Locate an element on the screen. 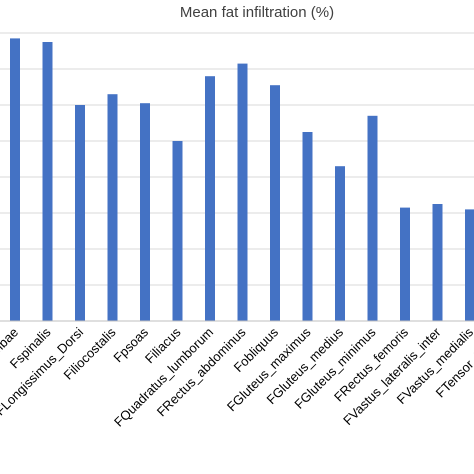 The height and width of the screenshot is (474, 474). bar-Filiocostalis is located at coordinates (112, 207).